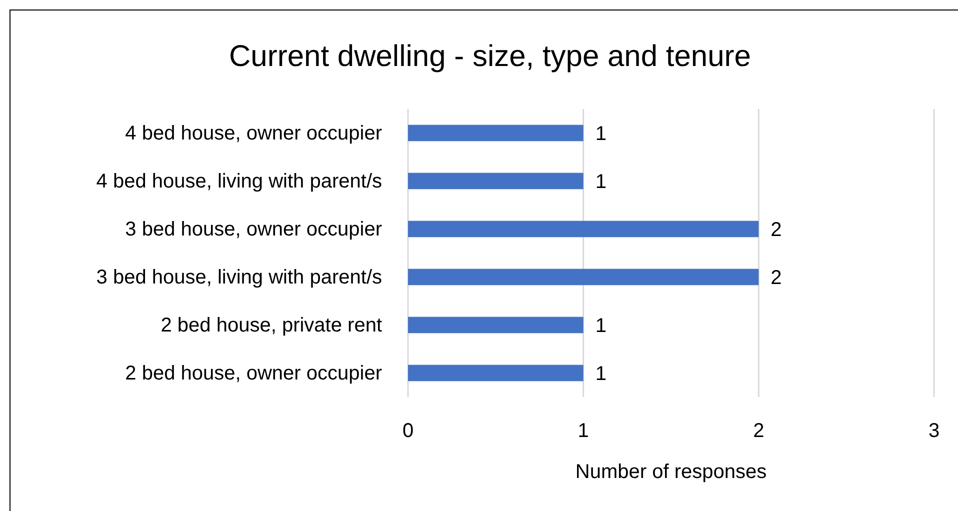 This screenshot has width=958, height=511. What do you see at coordinates (239, 181) in the screenshot?
I see `y-tick-label: 4 bed house, living with parent/s` at bounding box center [239, 181].